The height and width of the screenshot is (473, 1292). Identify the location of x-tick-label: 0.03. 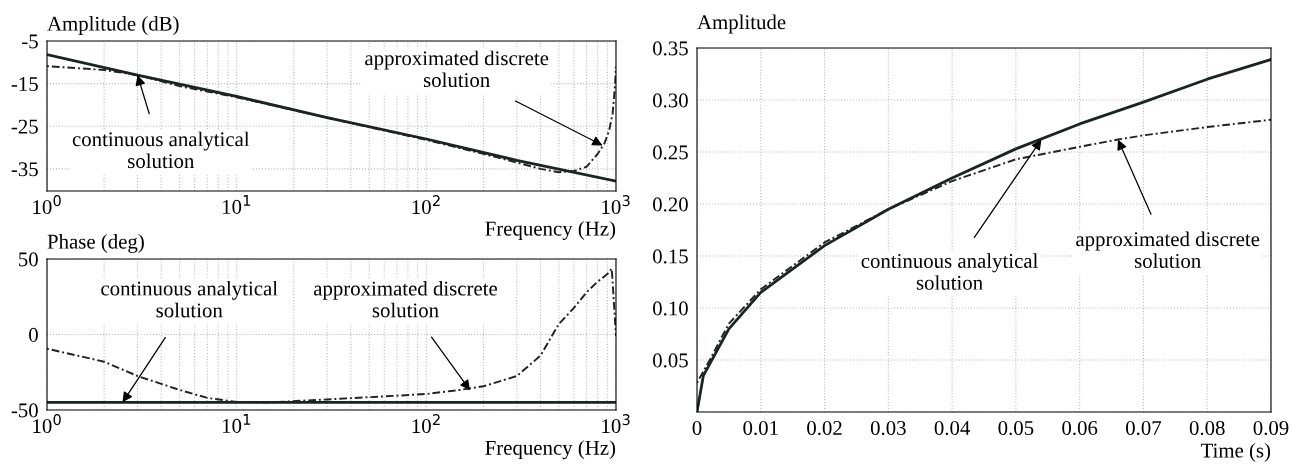
(888, 428).